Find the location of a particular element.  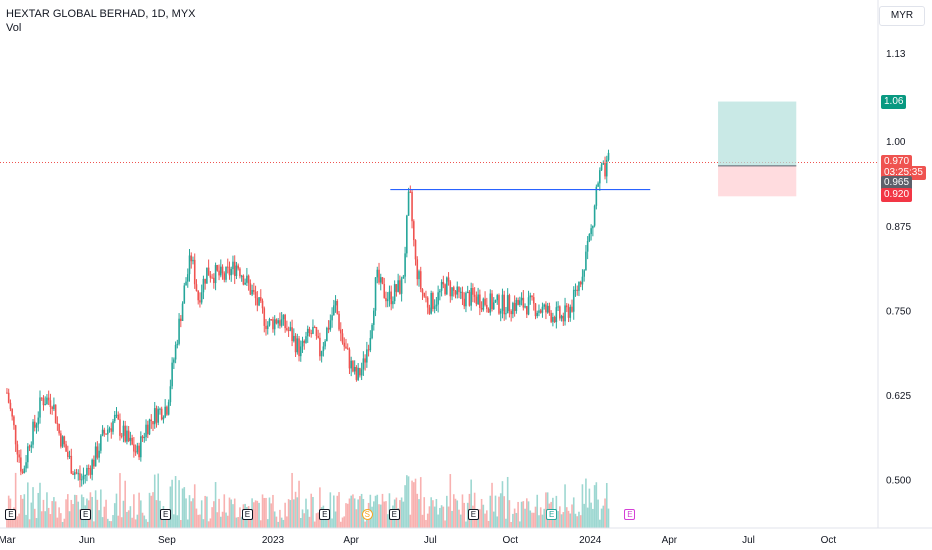

currency-button: MYR is located at coordinates (902, 16).